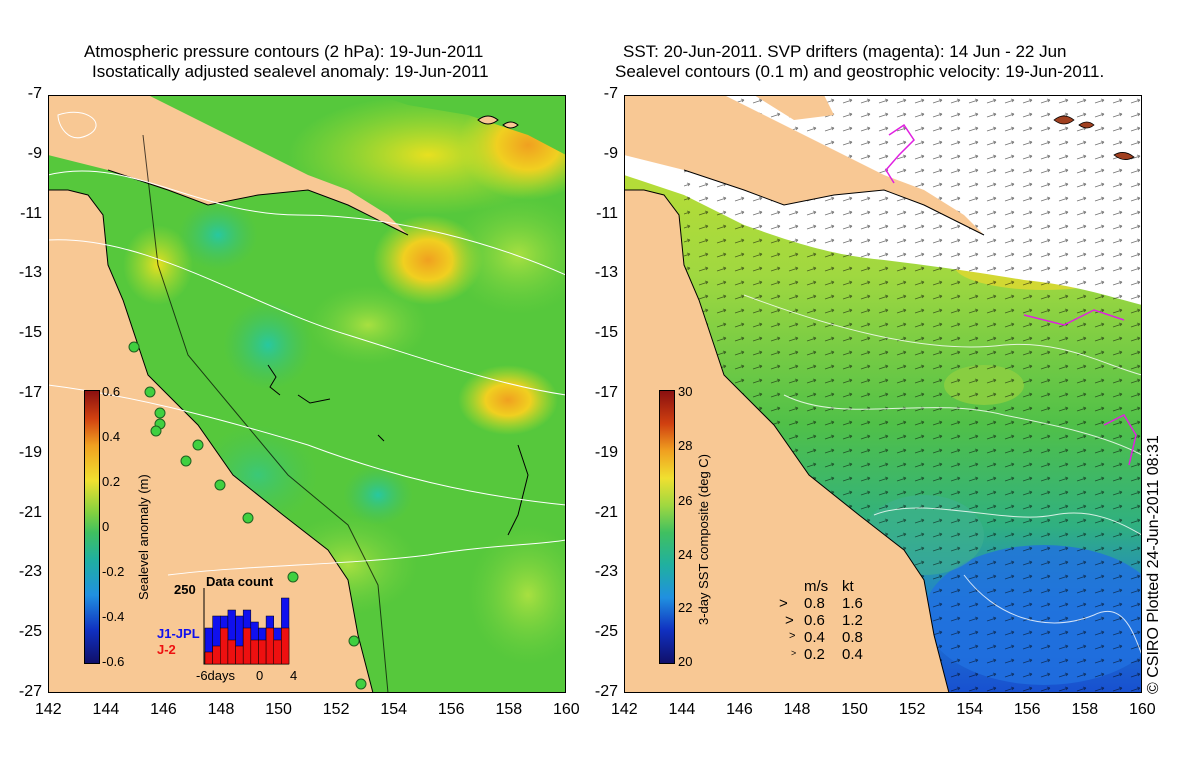 The image size is (1200, 780). What do you see at coordinates (667, 527) in the screenshot?
I see `sst-colorbar` at bounding box center [667, 527].